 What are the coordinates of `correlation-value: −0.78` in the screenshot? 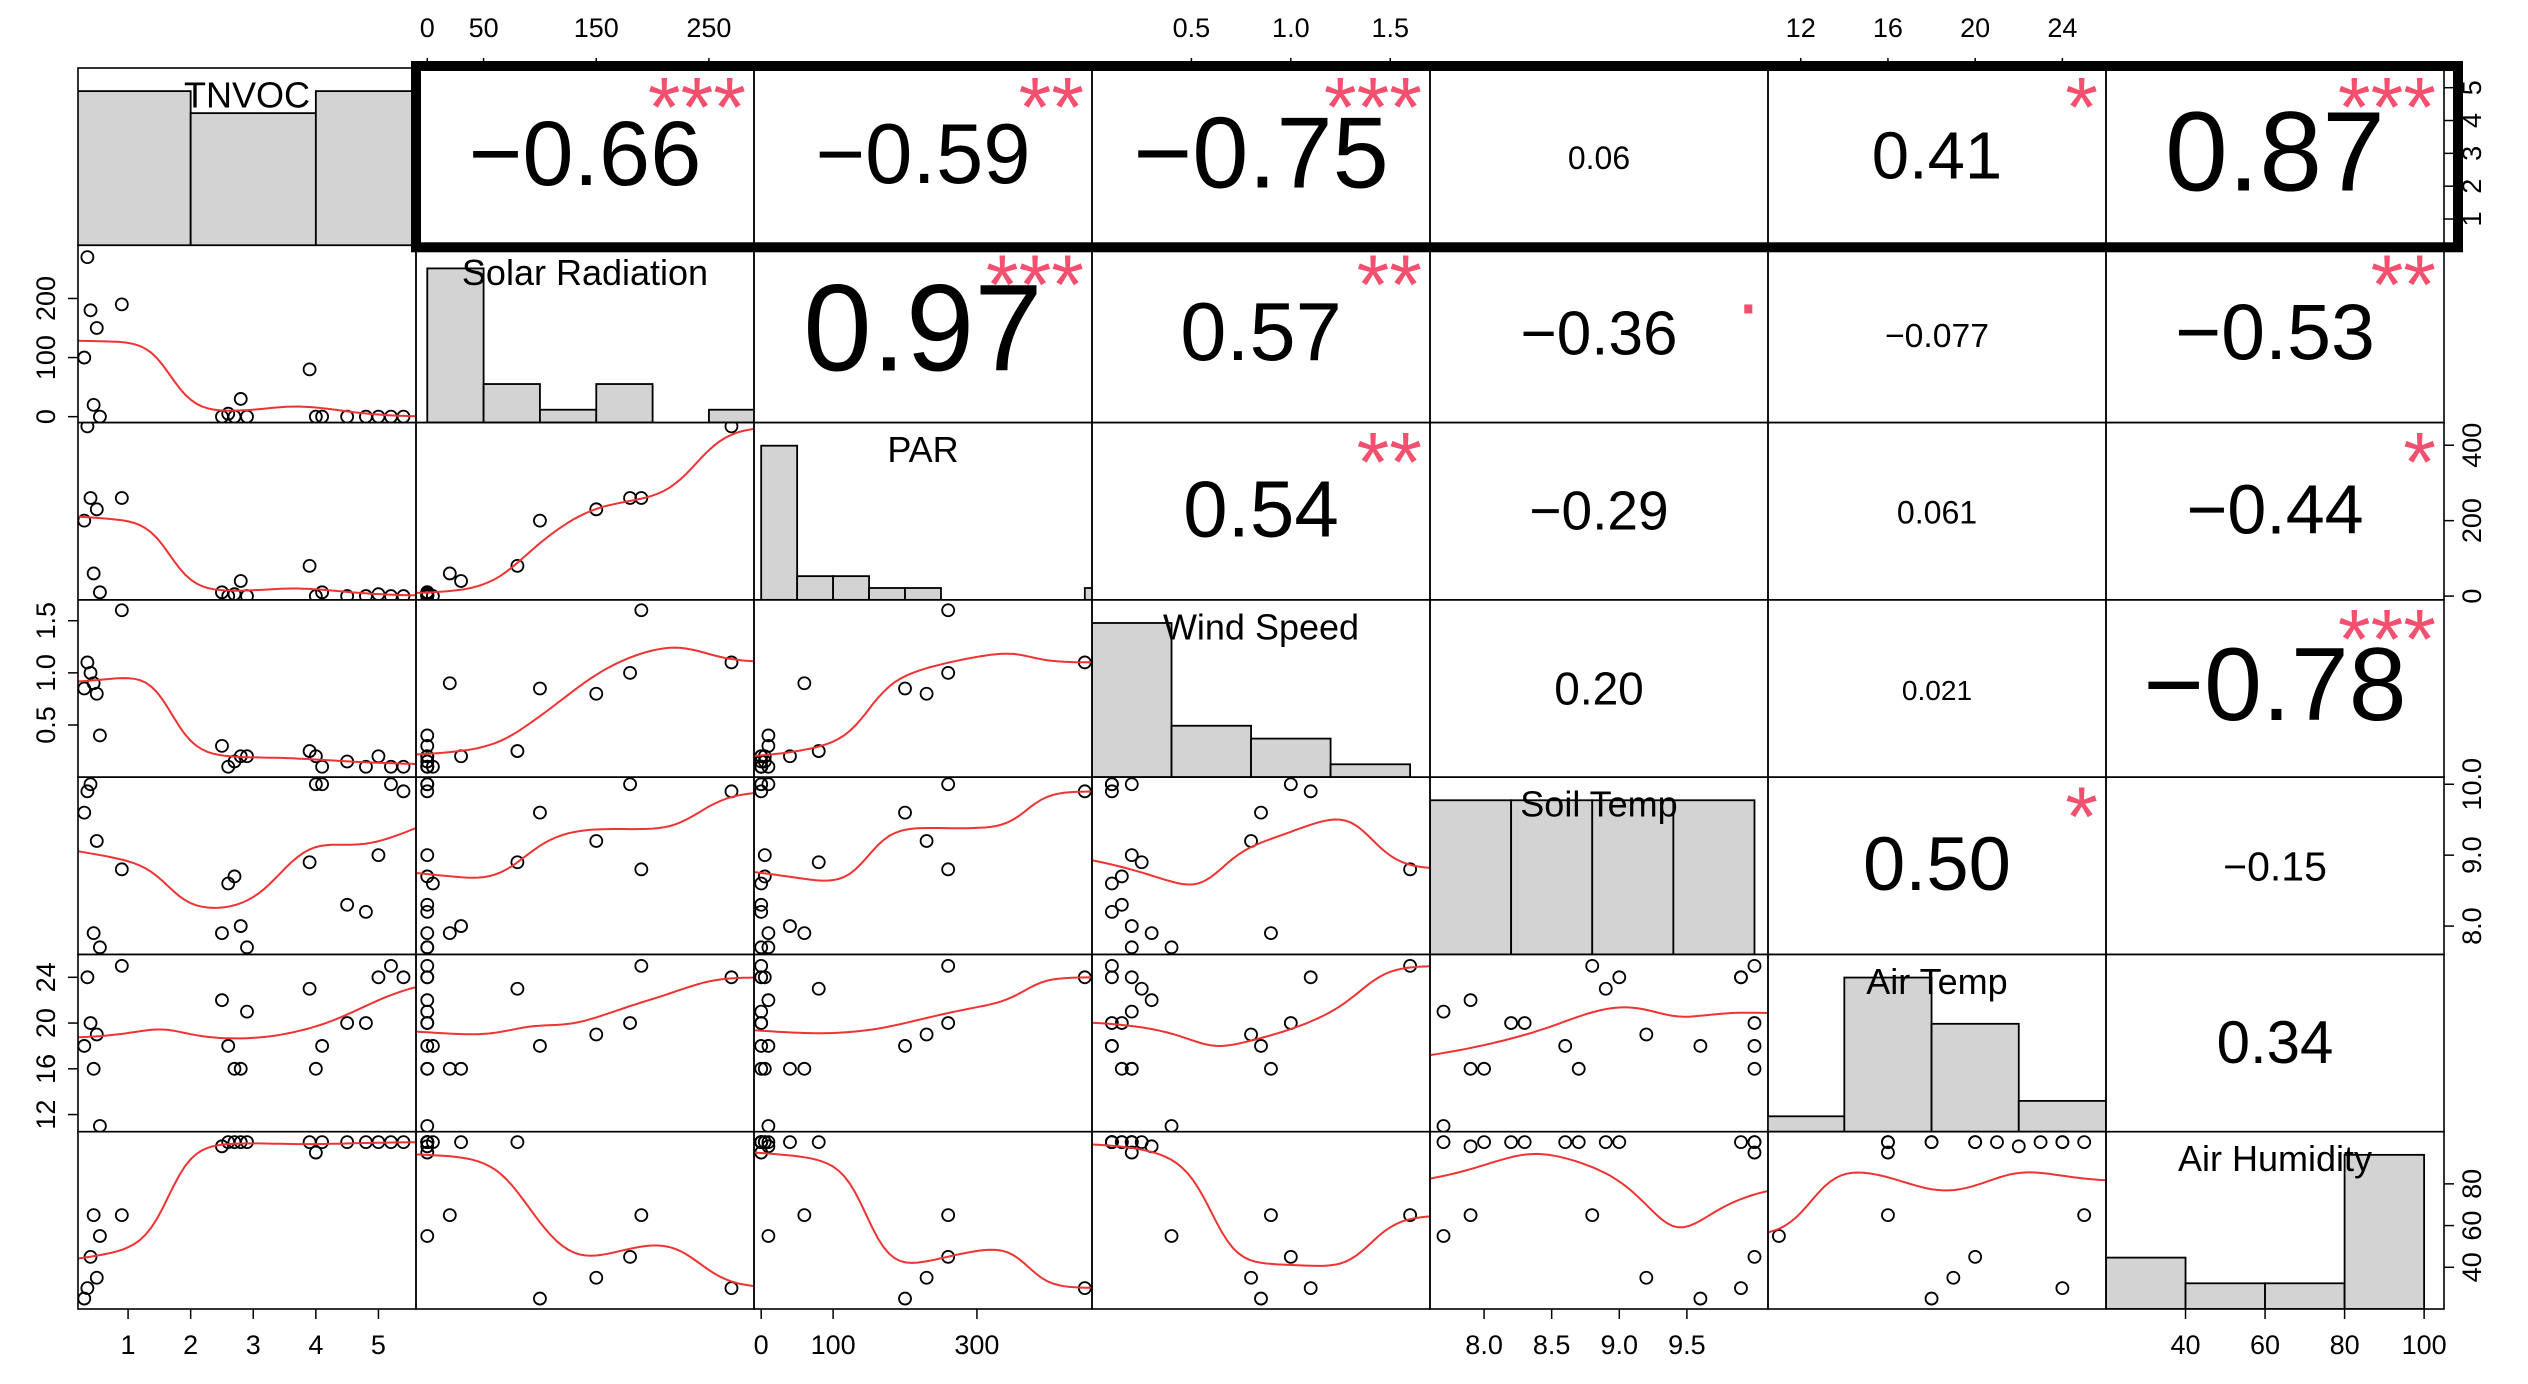 It's located at (2274, 685).